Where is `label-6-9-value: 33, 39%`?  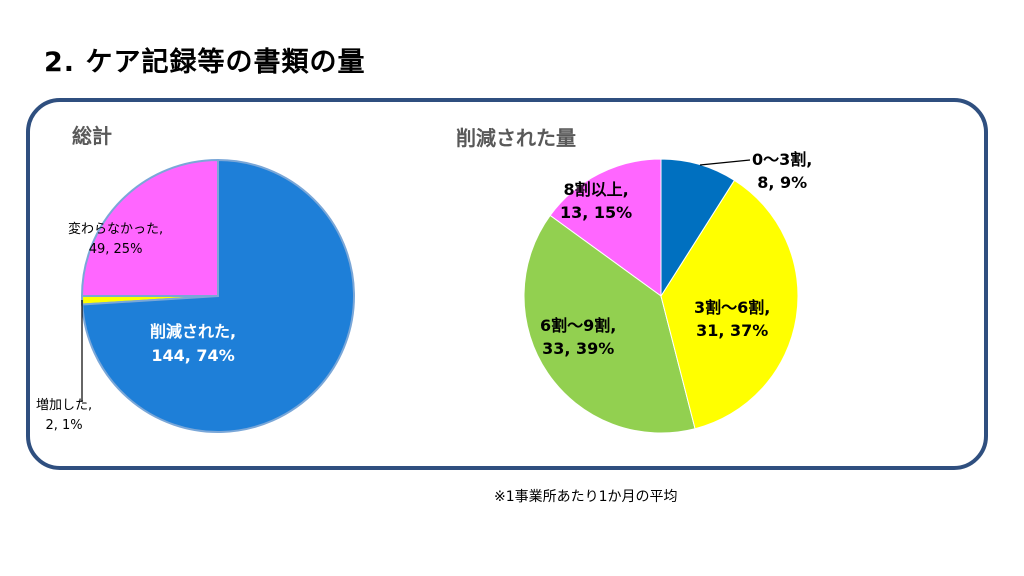
label-6-9-value: 33, 39% is located at coordinates (578, 348).